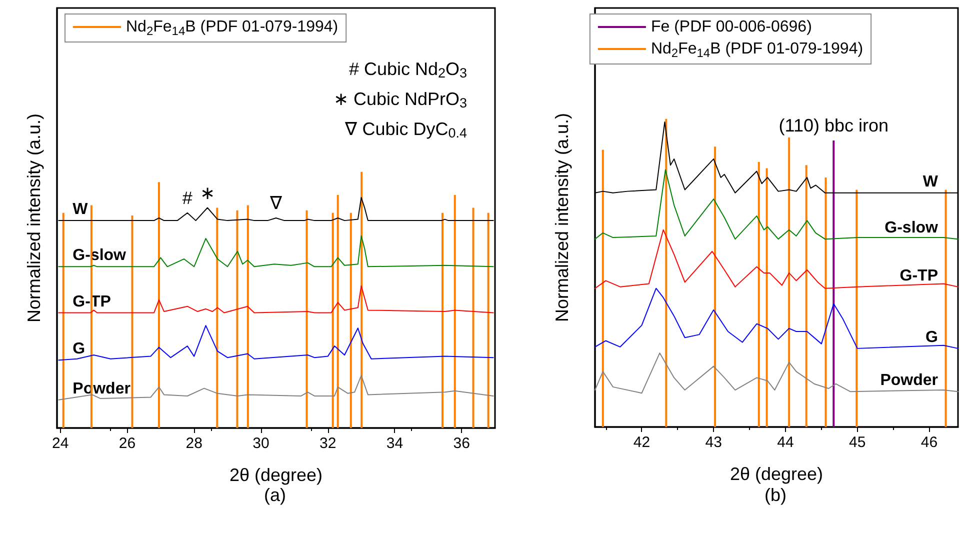 Image resolution: width=961 pixels, height=547 pixels. What do you see at coordinates (929, 442) in the screenshot?
I see `x-tick-label: 46` at bounding box center [929, 442].